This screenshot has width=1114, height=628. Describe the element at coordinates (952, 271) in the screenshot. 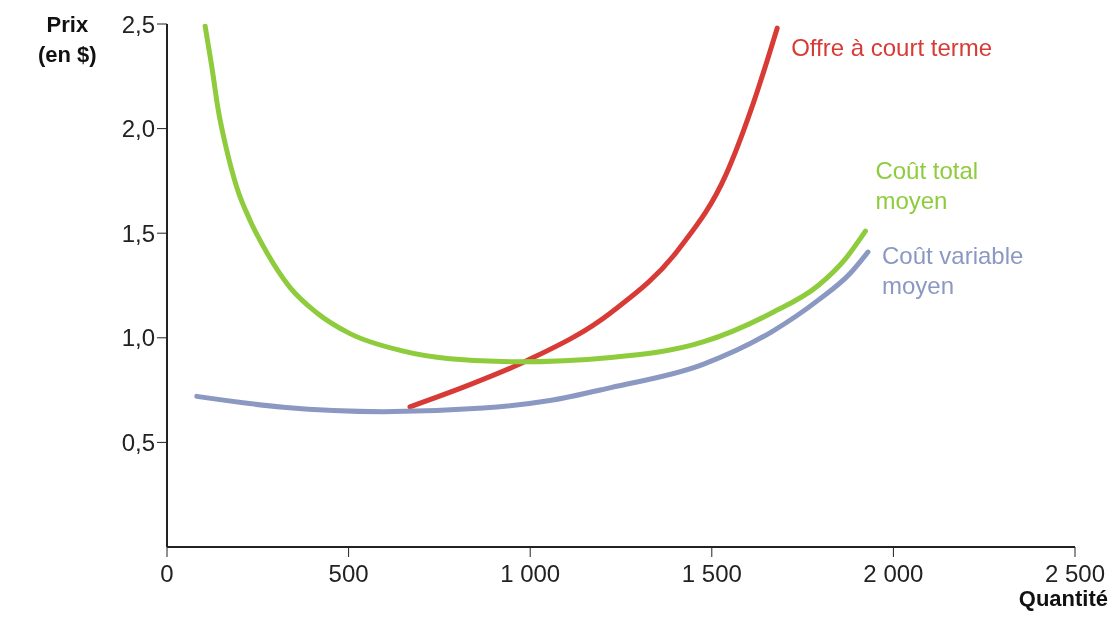

I see `series-label: Coût variable moyen` at that location.